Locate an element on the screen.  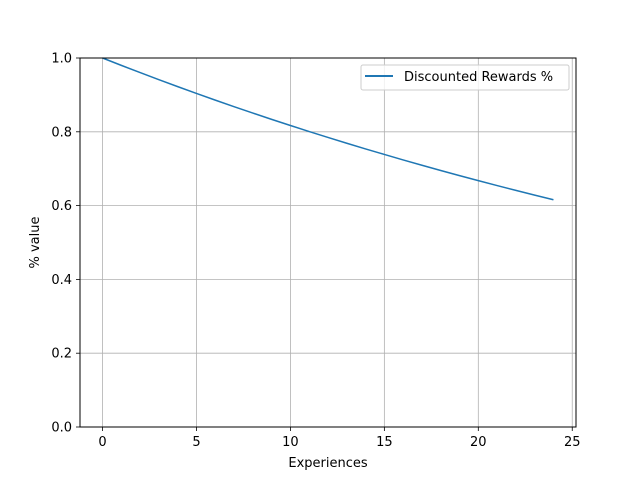
x-tick-label: 20 is located at coordinates (478, 442).